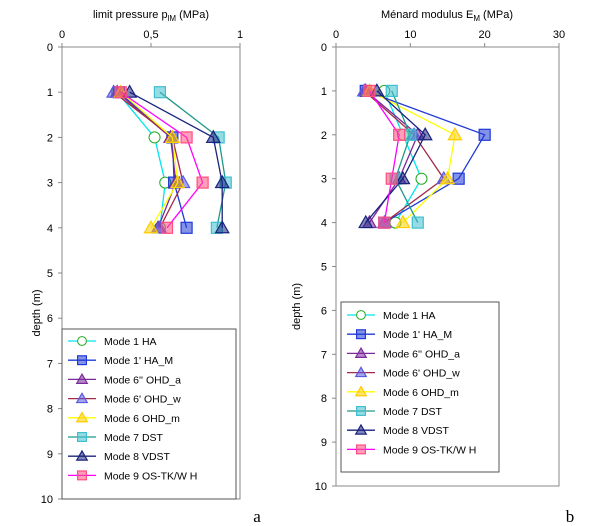 This screenshot has height=526, width=590. What do you see at coordinates (257, 516) in the screenshot?
I see `panel-letter: a` at bounding box center [257, 516].